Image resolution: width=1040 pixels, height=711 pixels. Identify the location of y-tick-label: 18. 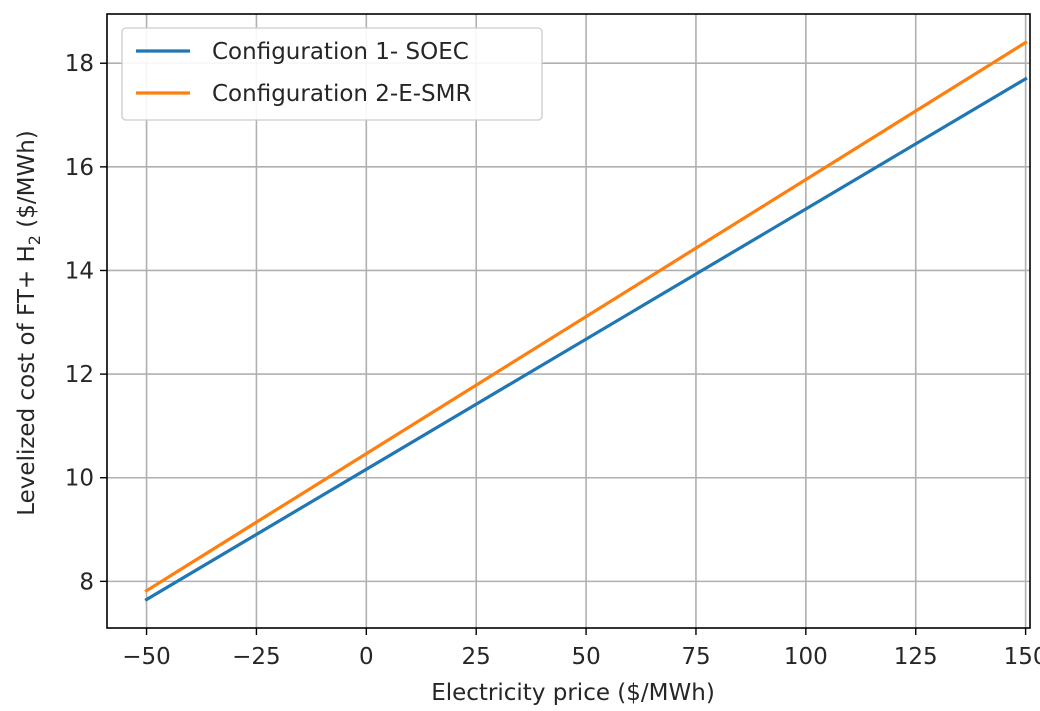
(79, 64).